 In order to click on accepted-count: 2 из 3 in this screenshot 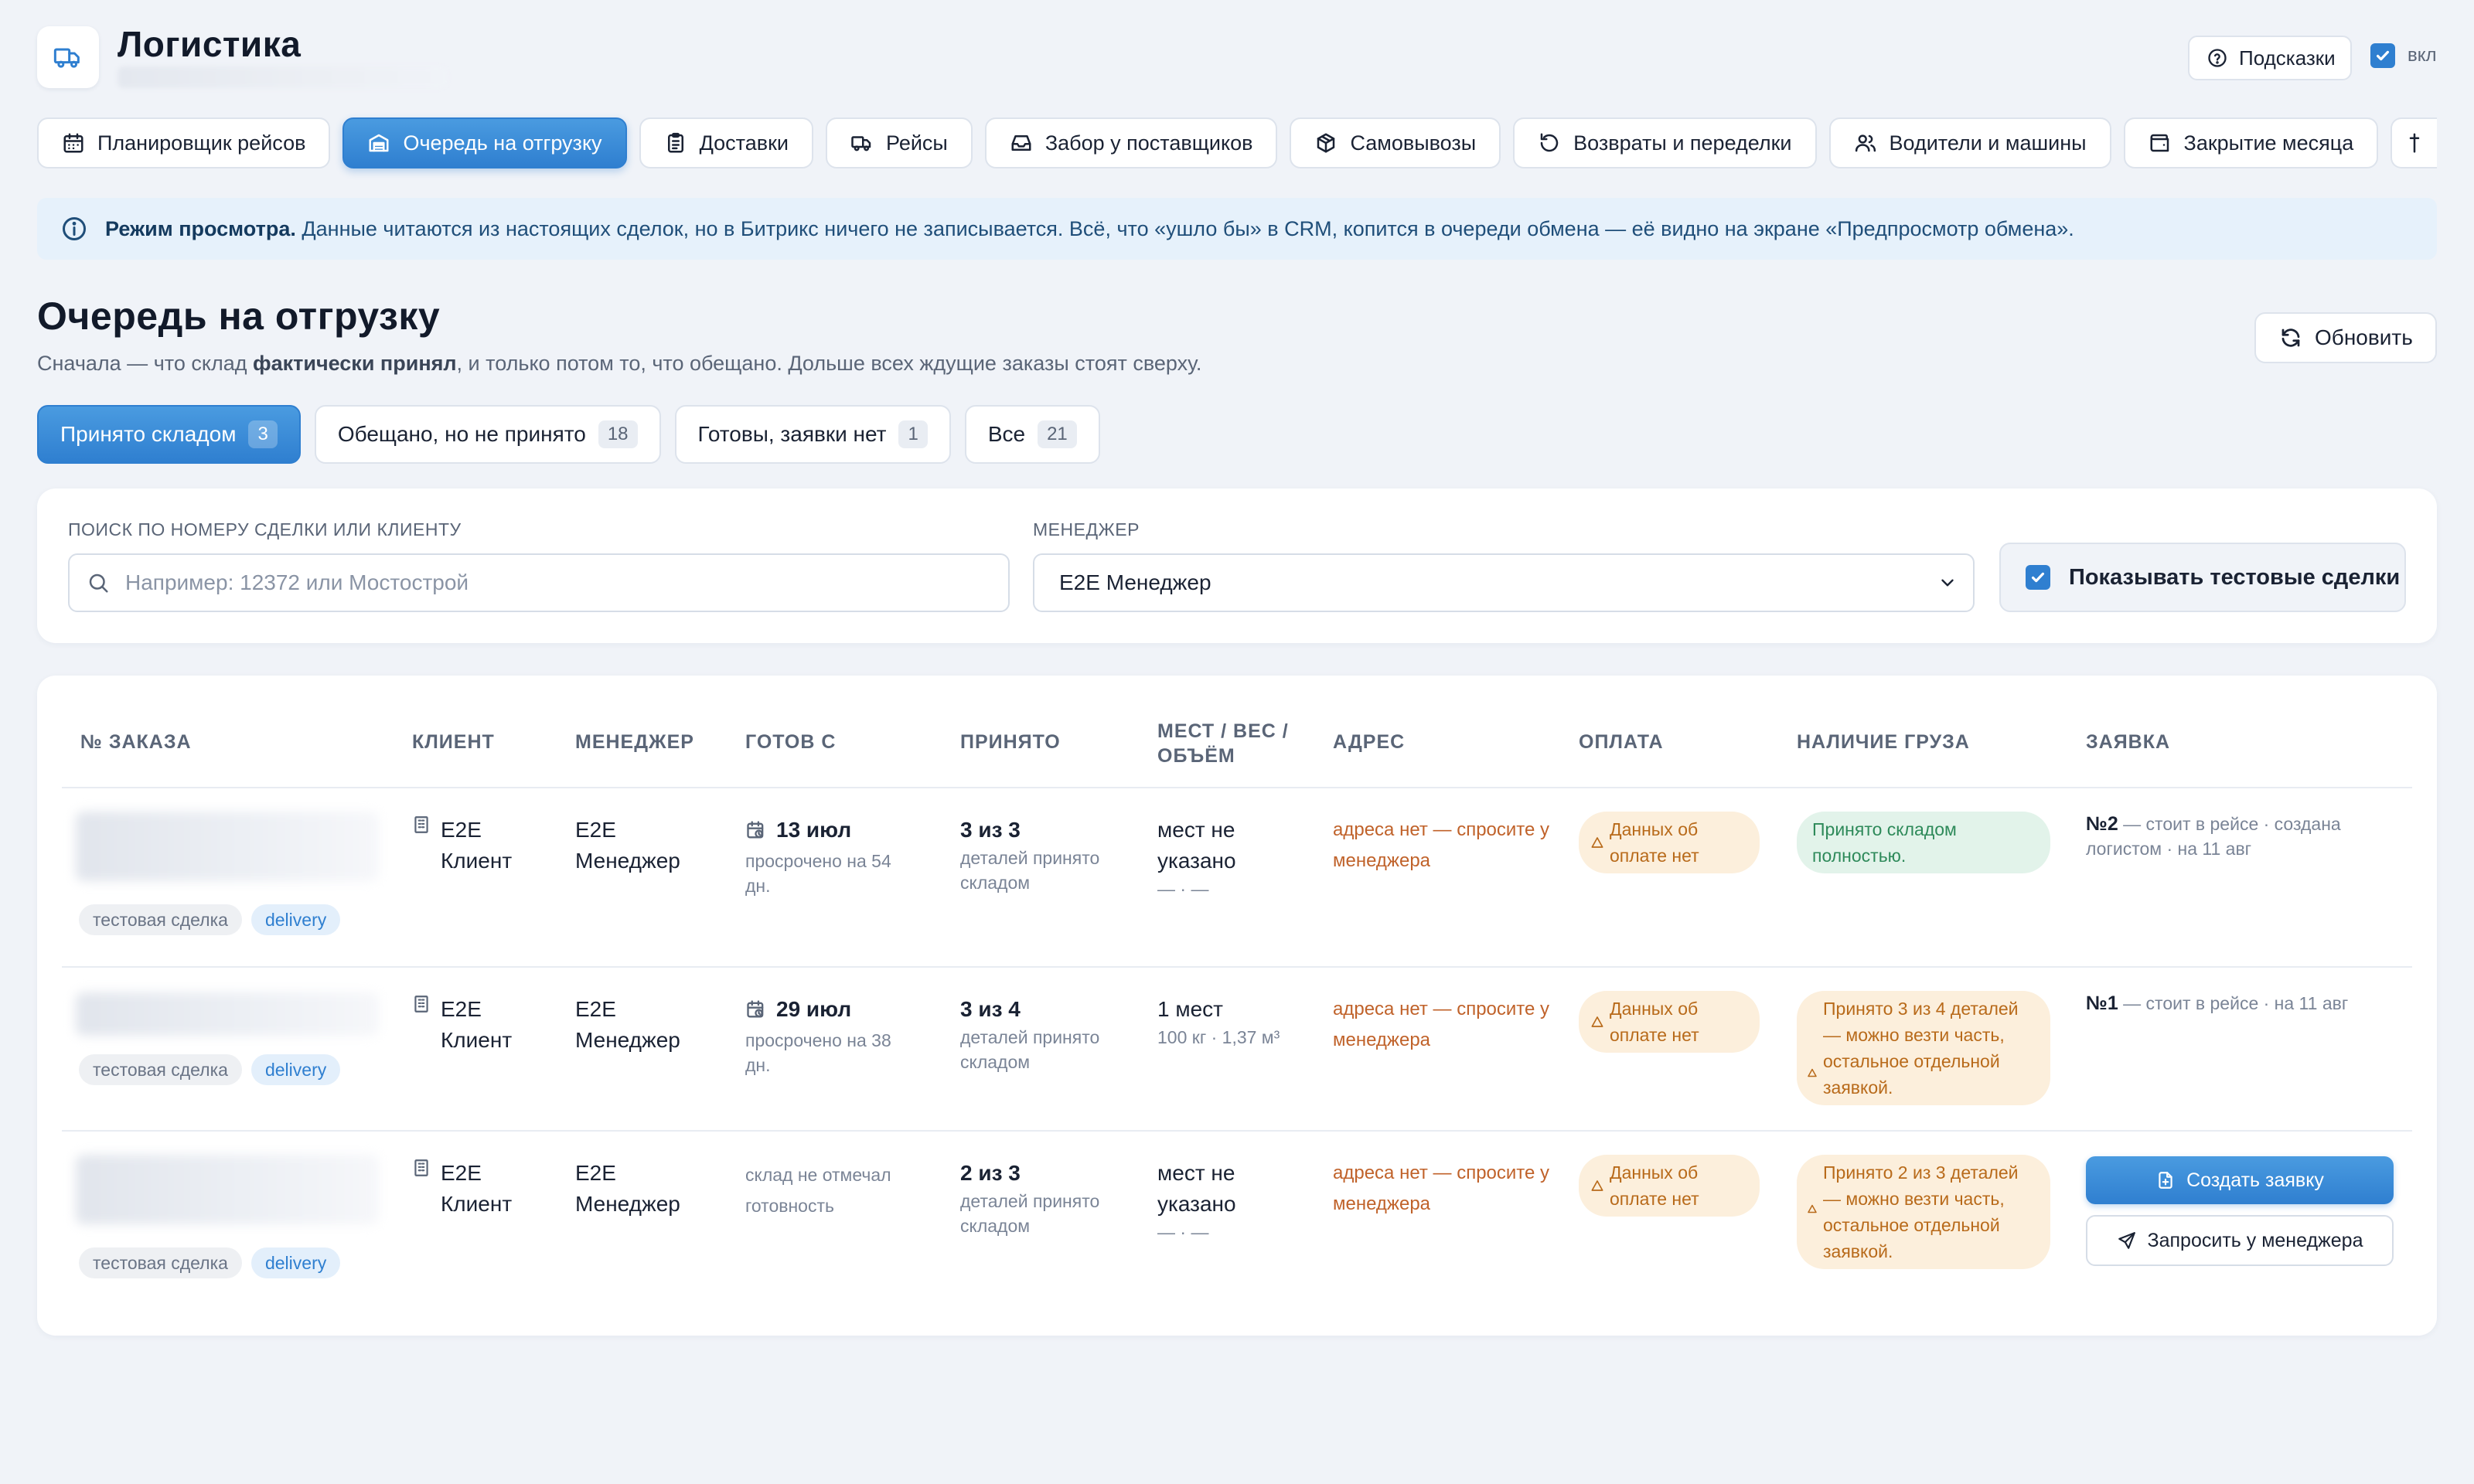, I will do `click(990, 1173)`.